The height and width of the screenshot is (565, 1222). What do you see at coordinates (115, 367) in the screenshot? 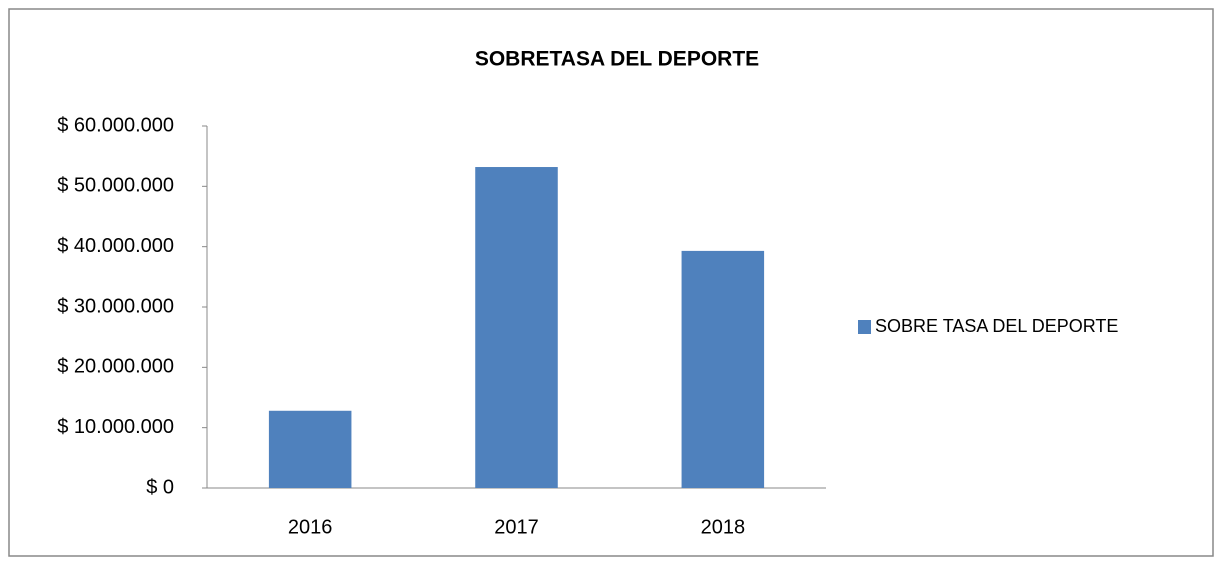
I see `y-tick-label: $ 20.000.000` at bounding box center [115, 367].